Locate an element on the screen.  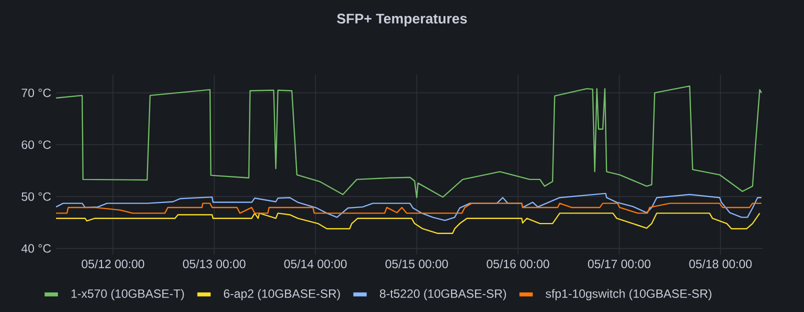
x-tick-label: 05/16 00:00 is located at coordinates (518, 263).